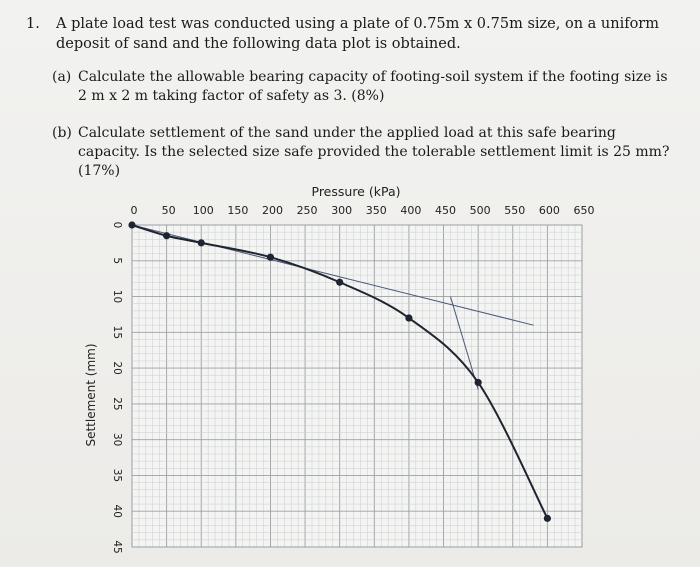  I want to click on y-tick-label: 20, so click(117, 367).